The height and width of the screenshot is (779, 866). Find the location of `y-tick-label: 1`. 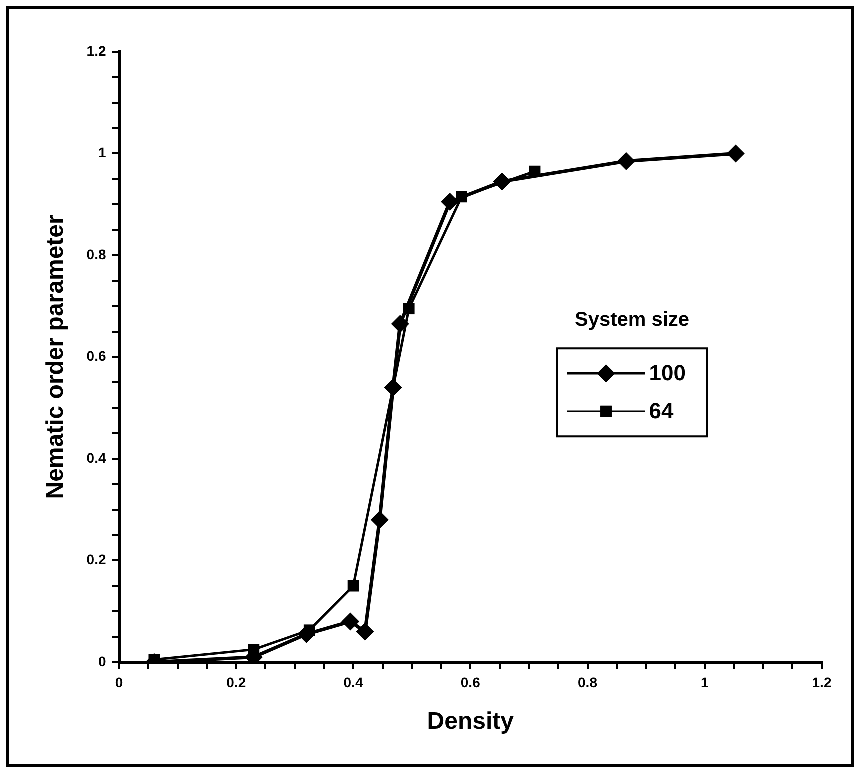

y-tick-label: 1 is located at coordinates (102, 152).